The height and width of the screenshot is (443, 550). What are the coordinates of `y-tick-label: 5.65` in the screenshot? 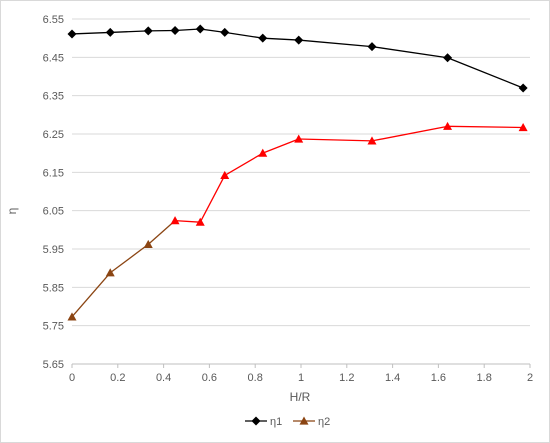 It's located at (53, 365).